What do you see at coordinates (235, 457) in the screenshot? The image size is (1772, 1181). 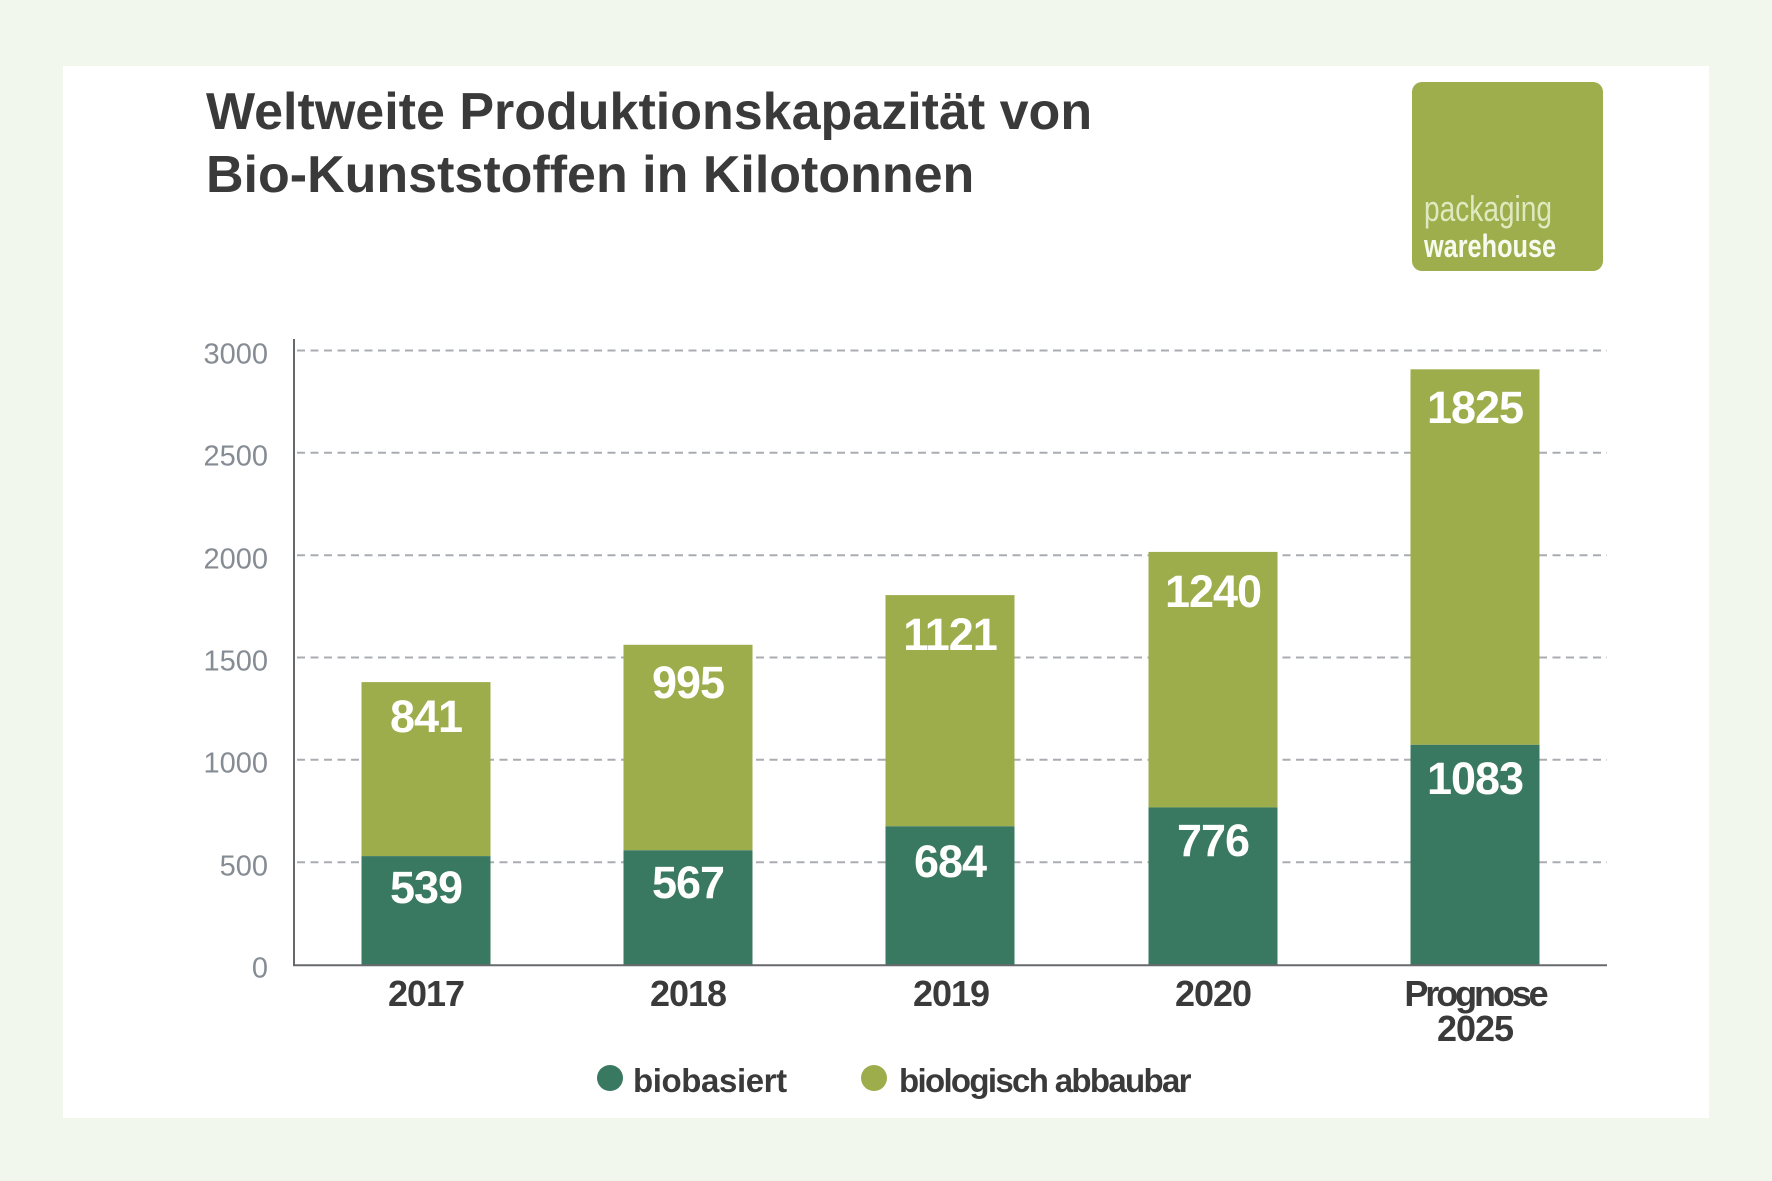 I see `svg-text: 2500` at bounding box center [235, 457].